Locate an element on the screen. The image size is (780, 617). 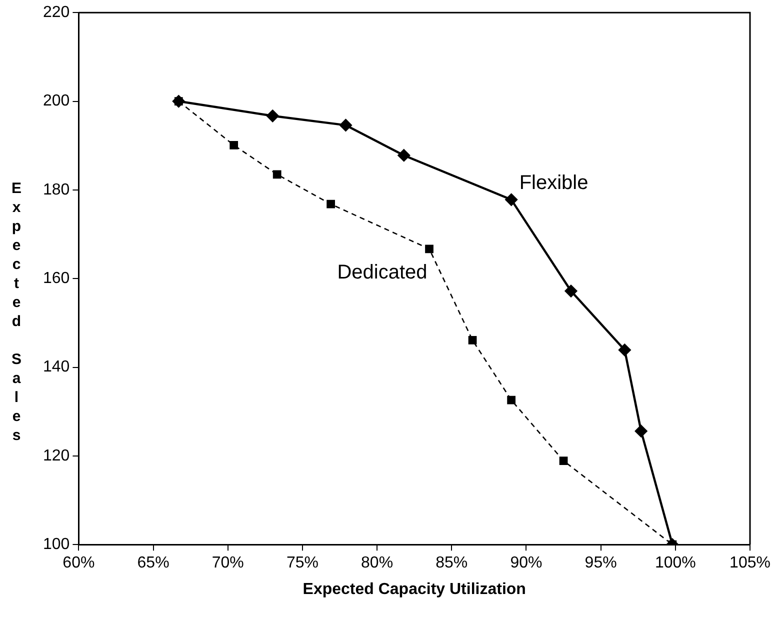
x-axis-title: Expected Capacity Utilization is located at coordinates (414, 589).